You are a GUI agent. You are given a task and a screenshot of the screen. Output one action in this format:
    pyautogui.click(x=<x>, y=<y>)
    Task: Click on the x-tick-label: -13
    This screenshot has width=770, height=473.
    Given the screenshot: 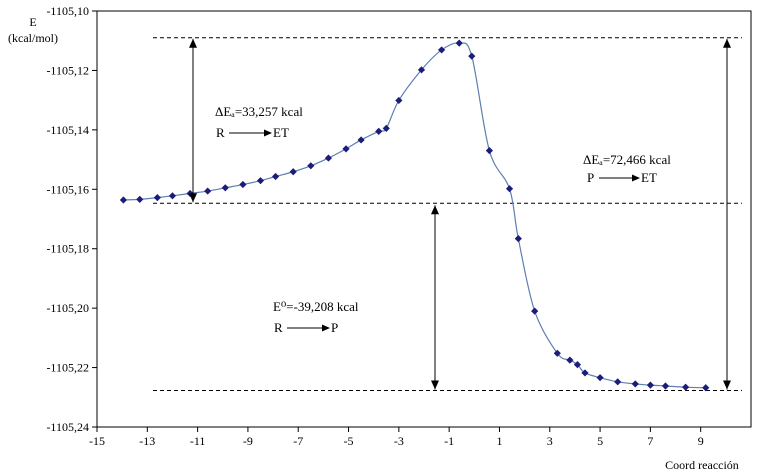 What is the action you would take?
    pyautogui.click(x=147, y=441)
    